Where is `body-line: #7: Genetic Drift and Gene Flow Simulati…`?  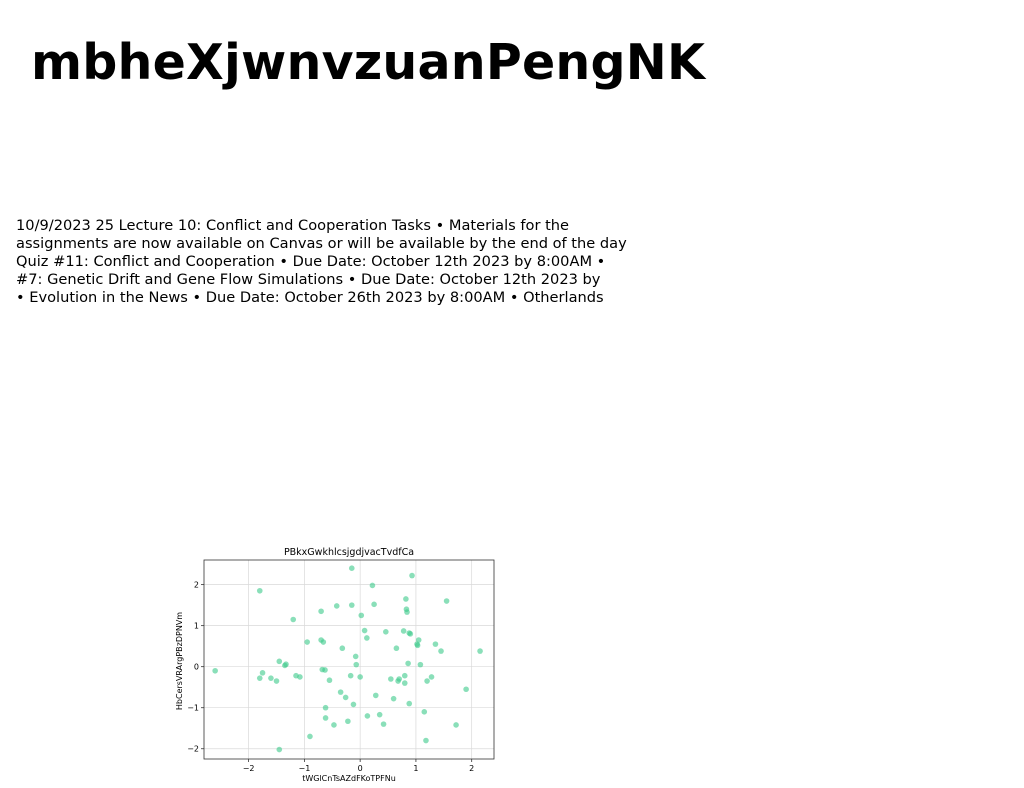
body-line: #7: Genetic Drift and Gene Flow Simulati… is located at coordinates (308, 279).